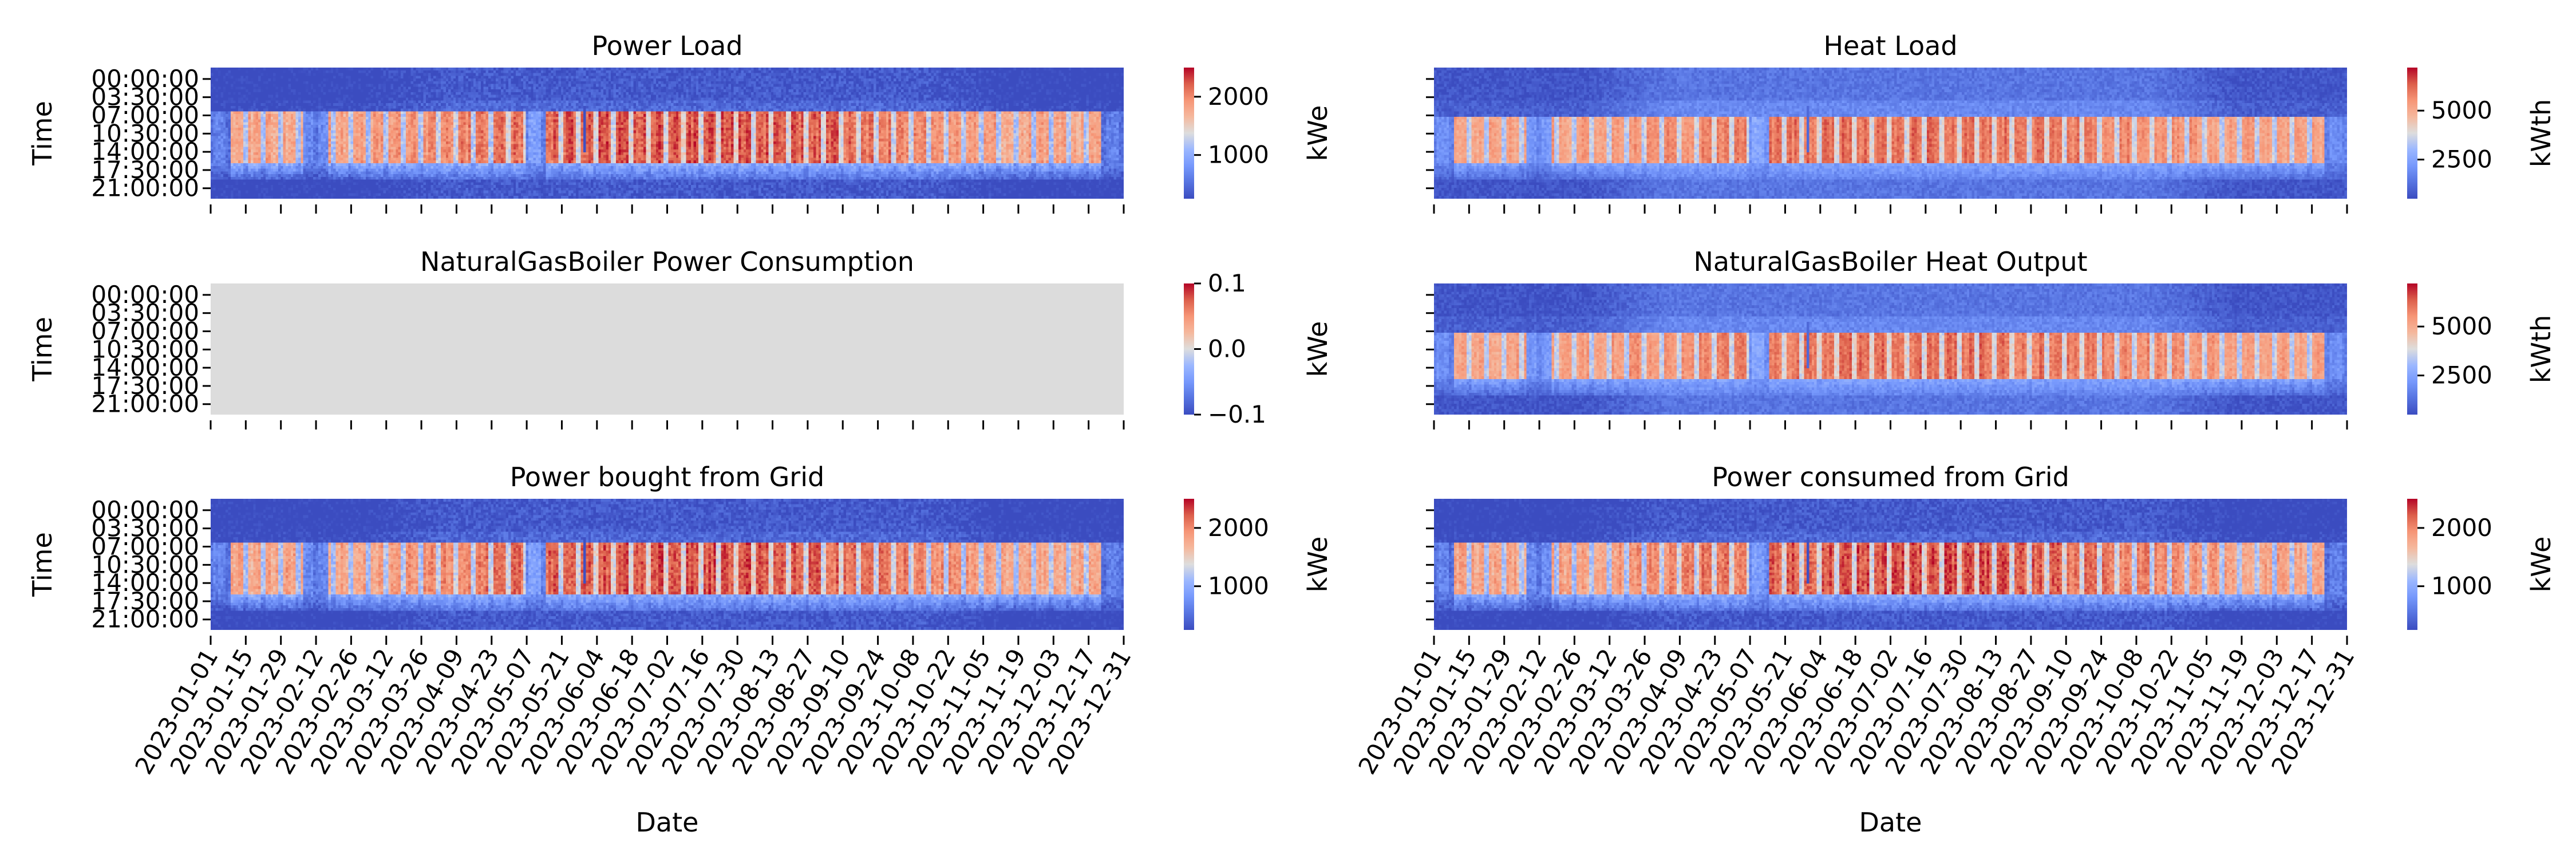  What do you see at coordinates (1890, 477) in the screenshot?
I see `panel-title: Power consumed from Grid` at bounding box center [1890, 477].